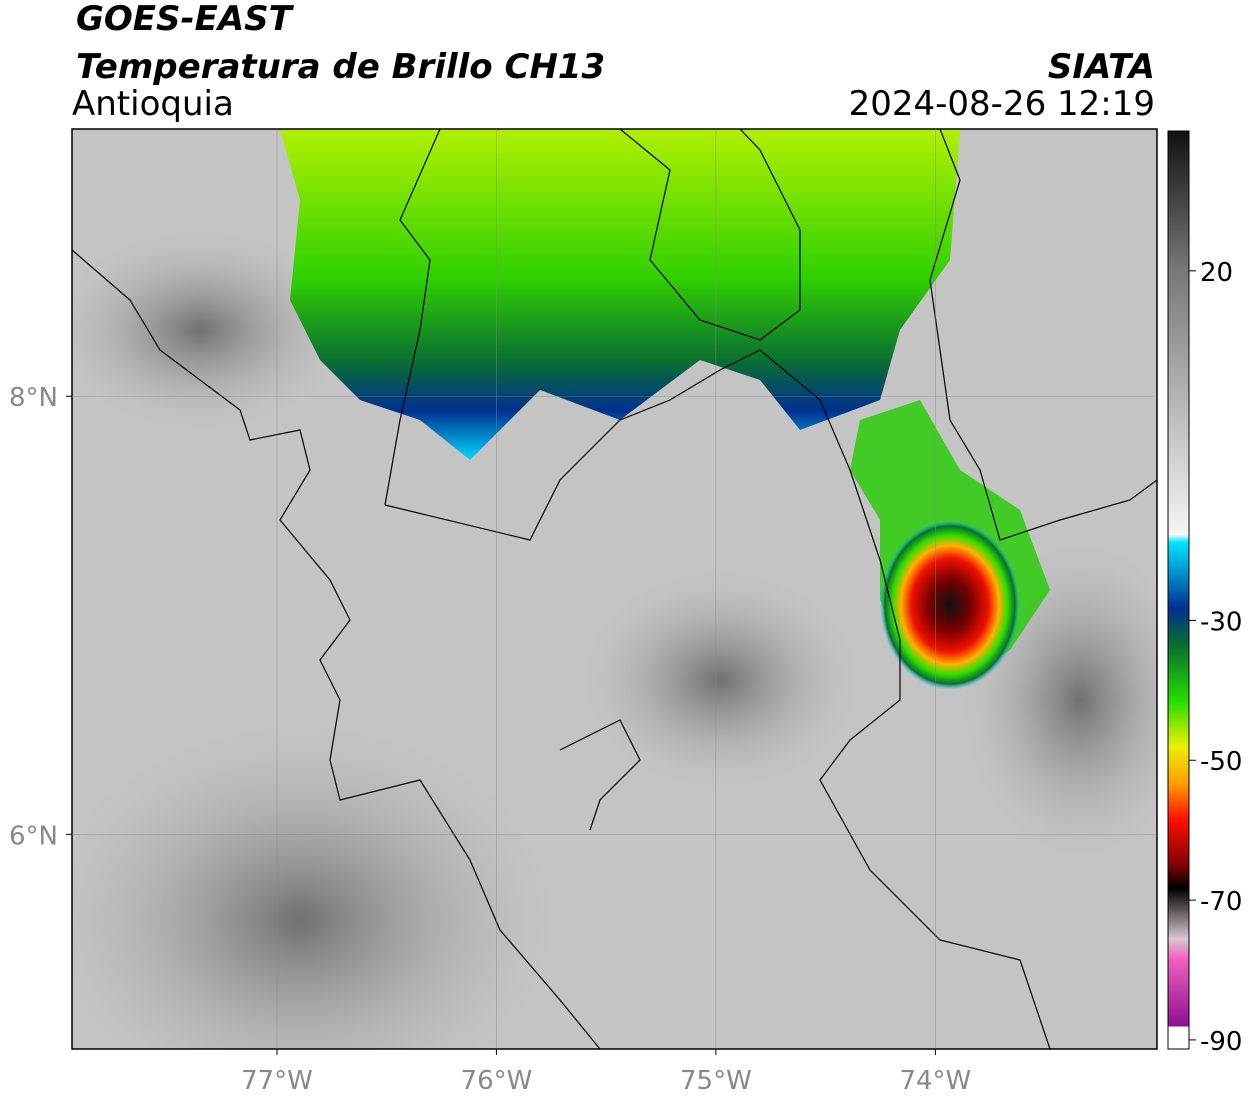 Image resolution: width=1252 pixels, height=1103 pixels. Describe the element at coordinates (1101, 67) in the screenshot. I see `agency: SIATA` at that location.